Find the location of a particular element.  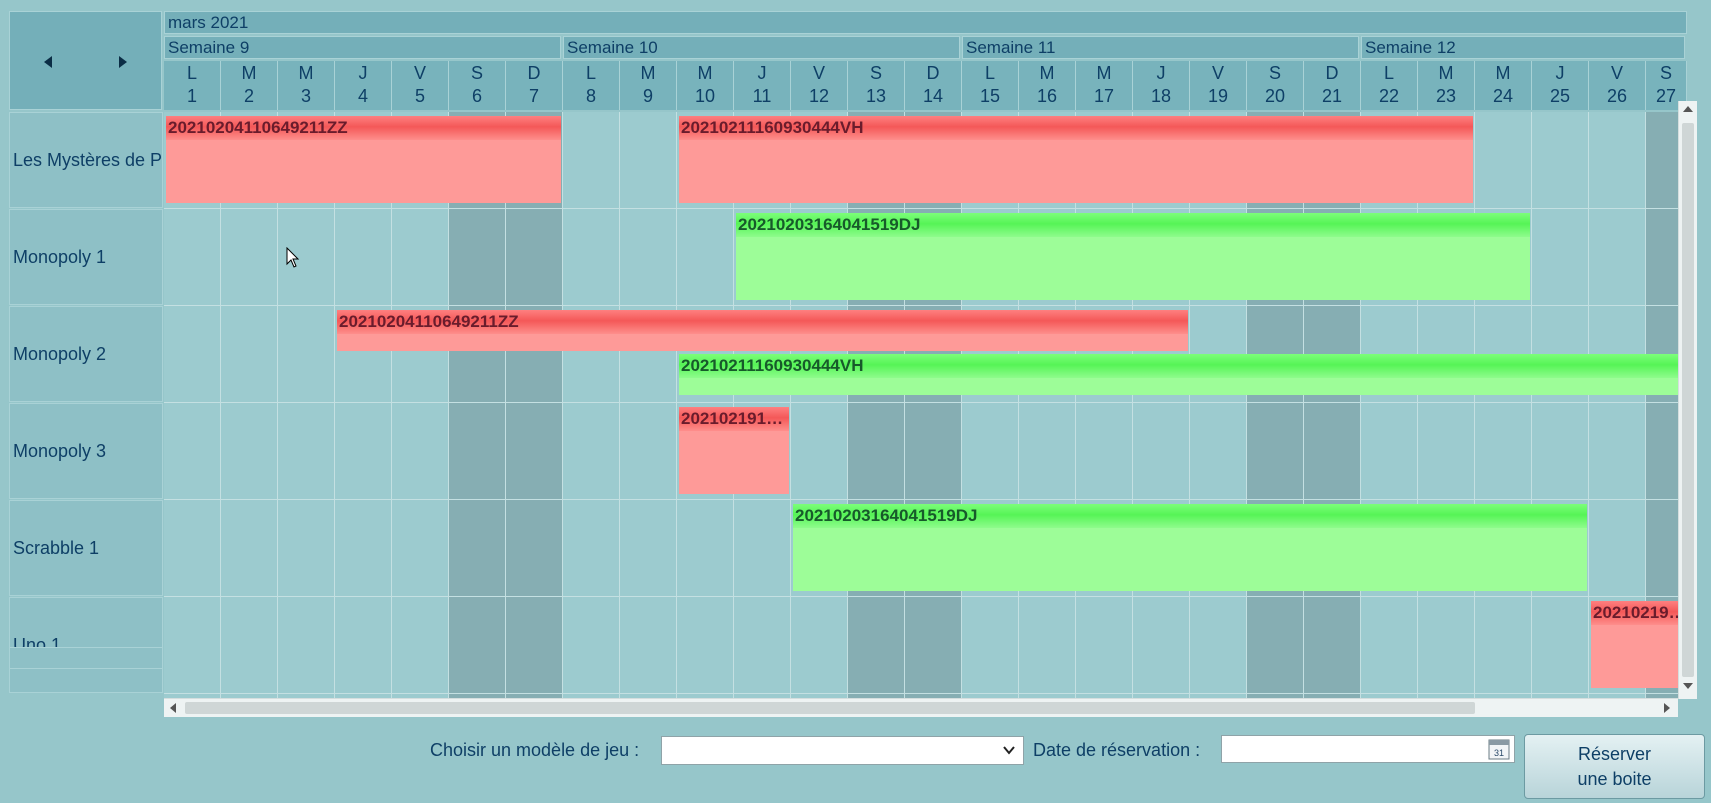

vertical-scrollbar is located at coordinates (1687, 400).